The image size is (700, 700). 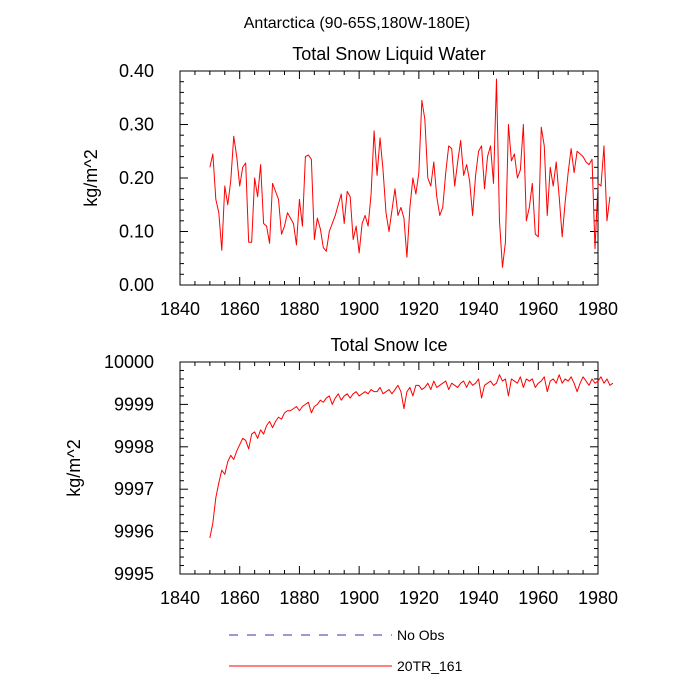 I want to click on y-tick-label: 0.20, so click(x=136, y=178).